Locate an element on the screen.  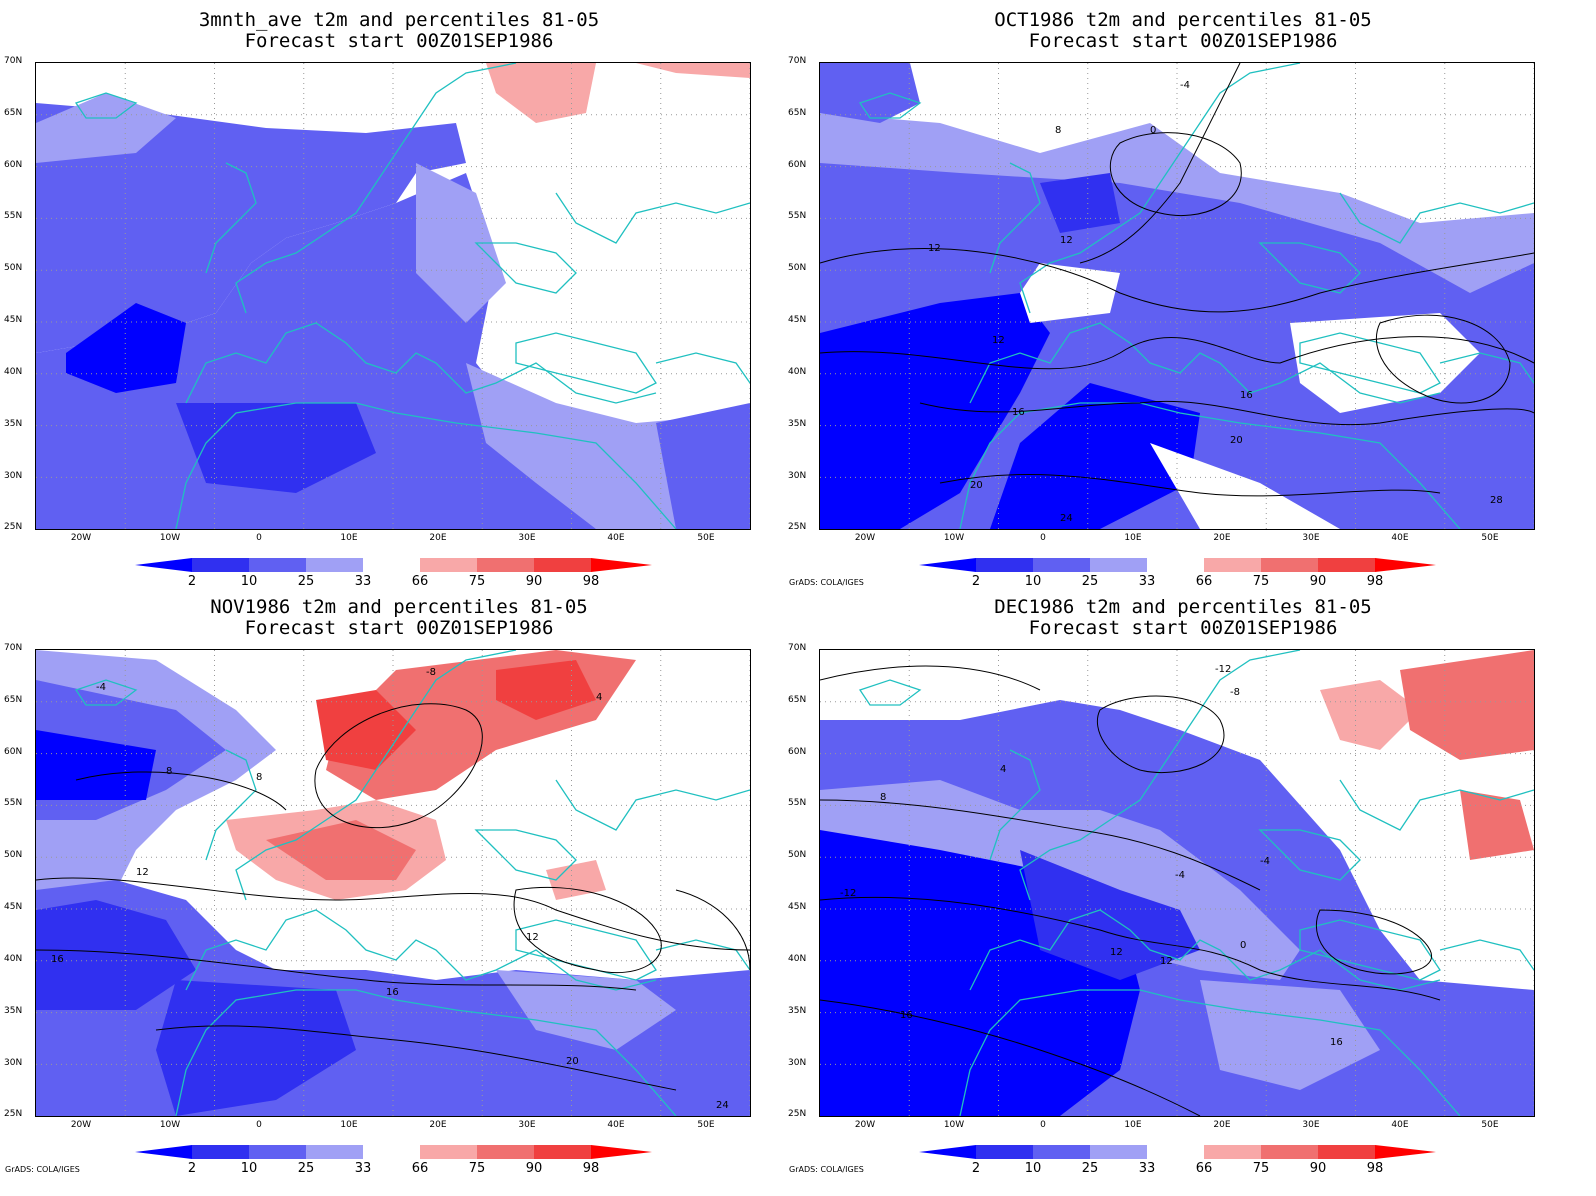
lat-label: 30N is located at coordinates (13, 476).